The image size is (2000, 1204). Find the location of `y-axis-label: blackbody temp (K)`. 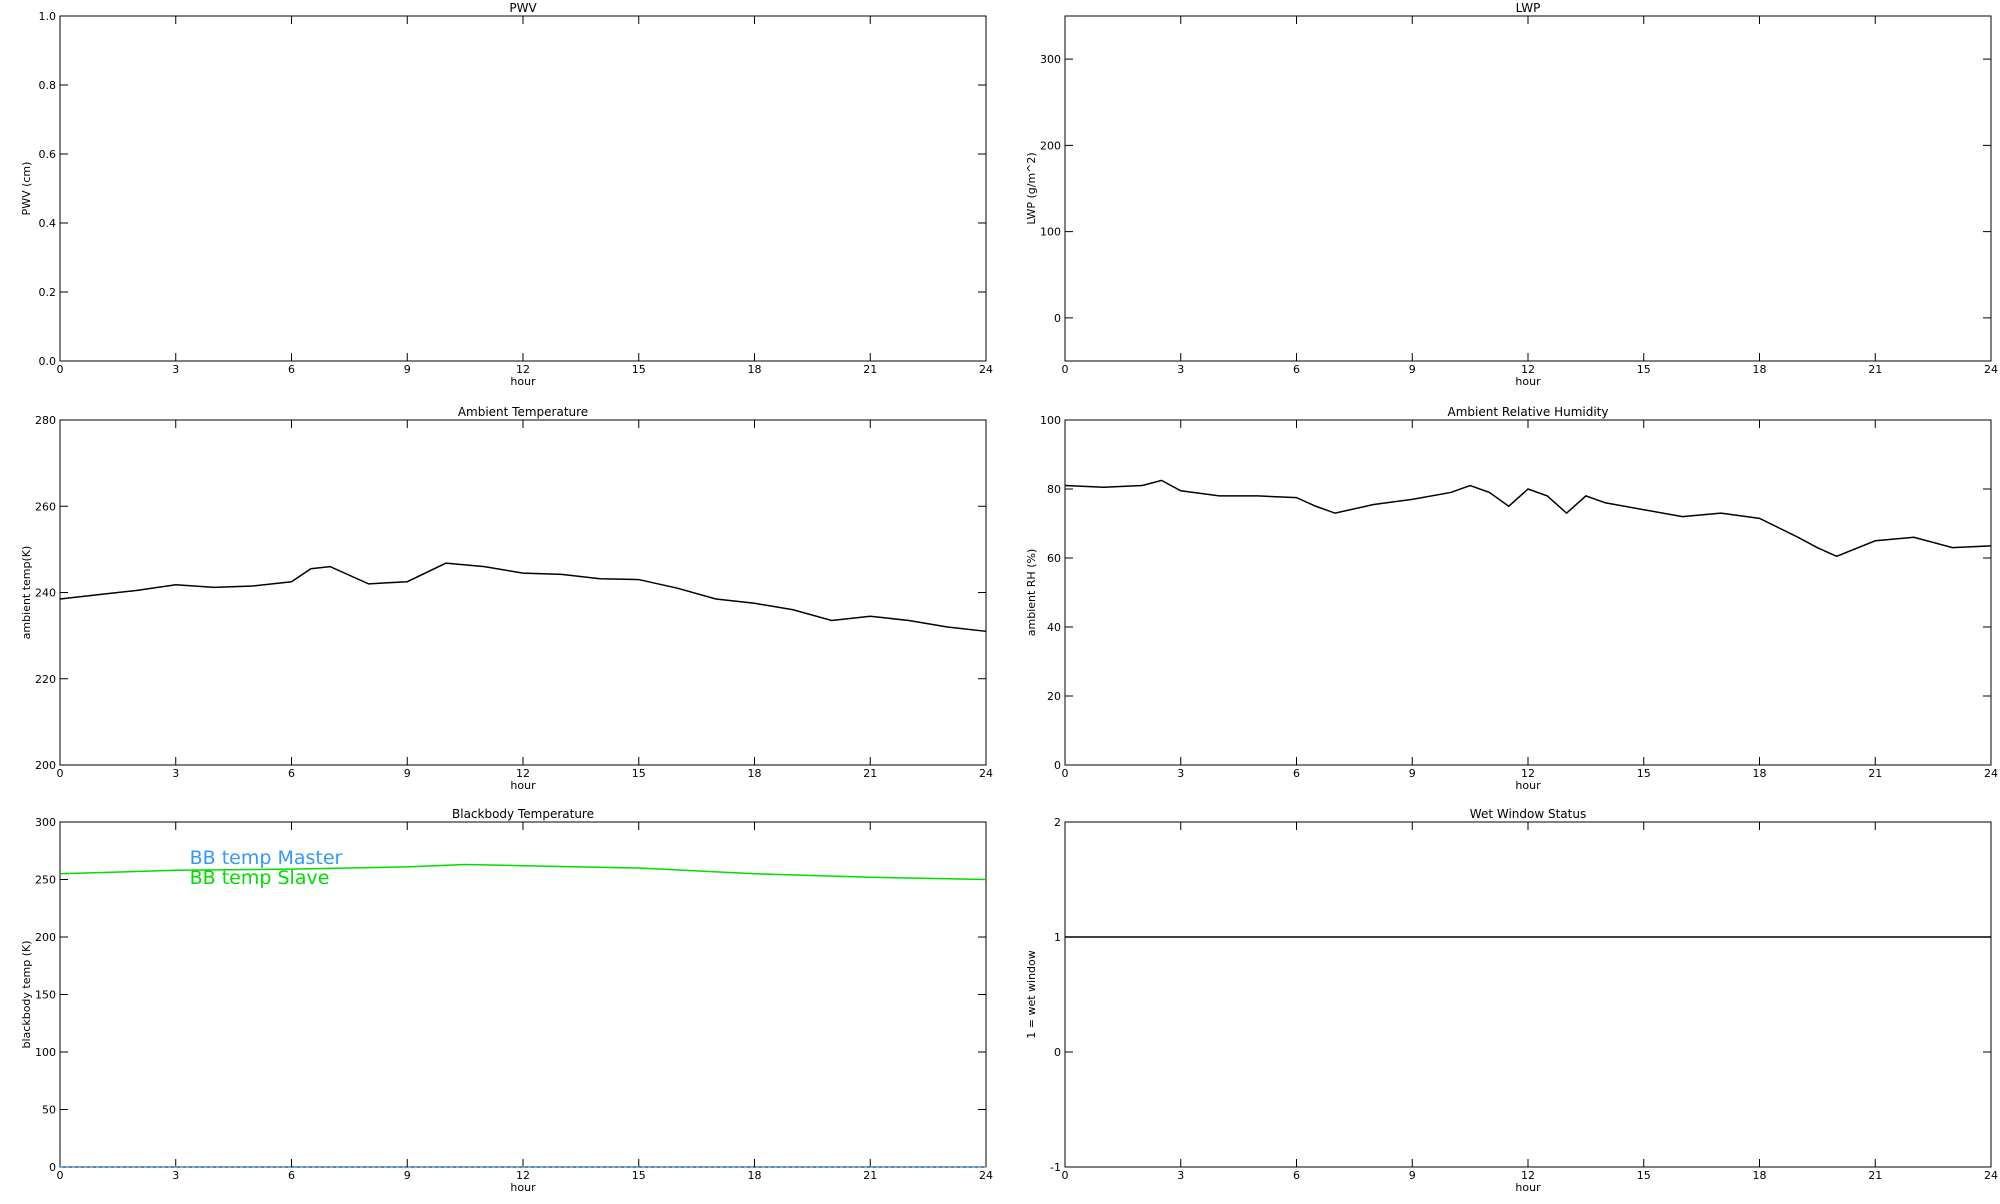

y-axis-label: blackbody temp (K) is located at coordinates (26, 995).